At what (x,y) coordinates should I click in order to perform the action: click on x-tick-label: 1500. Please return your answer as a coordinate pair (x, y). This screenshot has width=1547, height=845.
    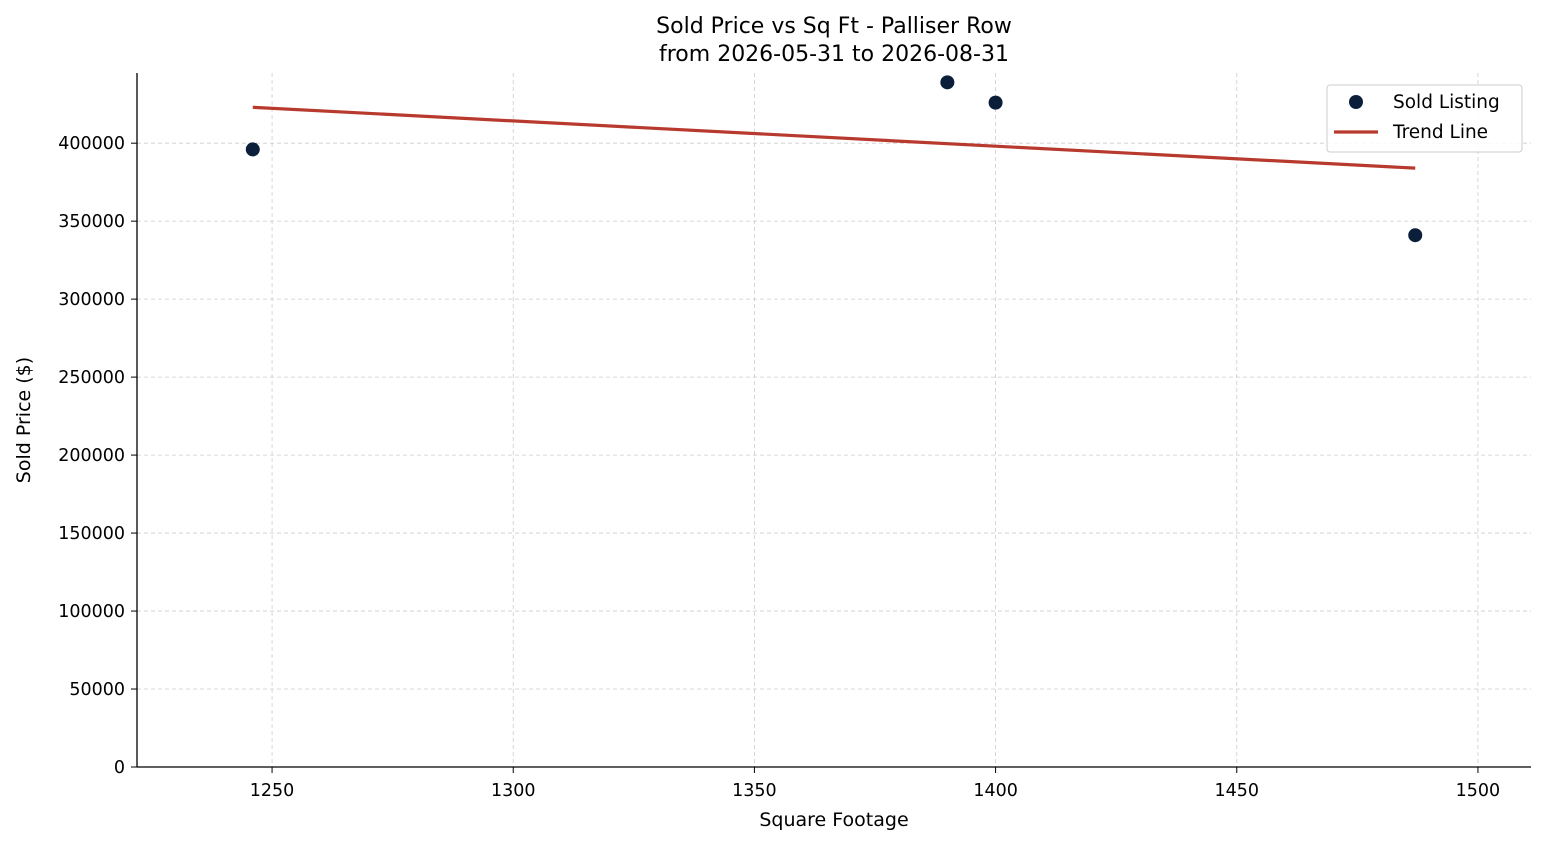
    Looking at the image, I should click on (1478, 791).